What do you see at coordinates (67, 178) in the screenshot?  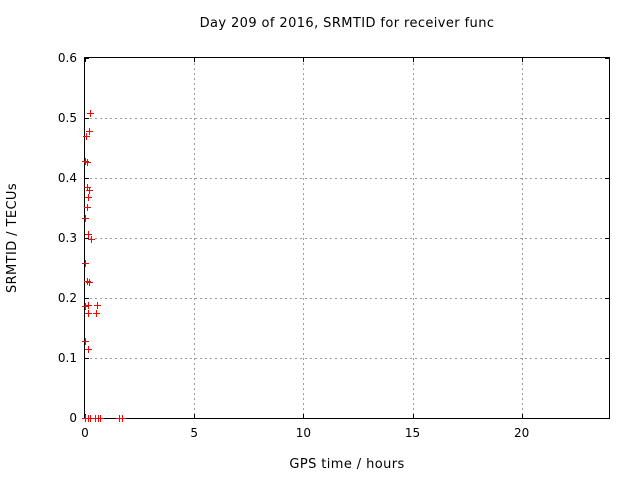 I see `y-tick-label: 0.4` at bounding box center [67, 178].